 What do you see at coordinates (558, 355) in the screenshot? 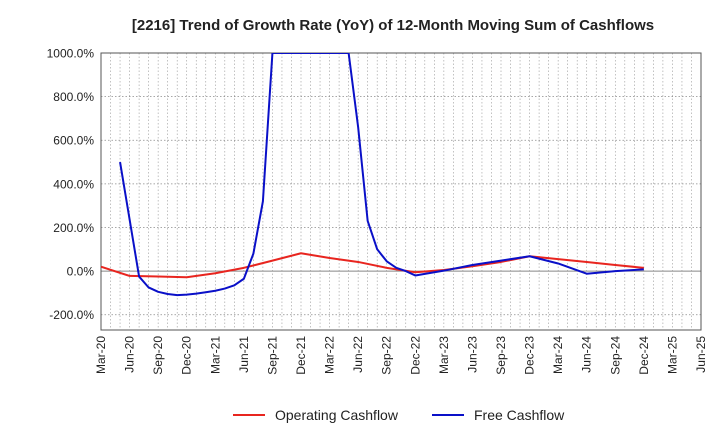
I see `x-tick-label: Mar-24` at bounding box center [558, 355].